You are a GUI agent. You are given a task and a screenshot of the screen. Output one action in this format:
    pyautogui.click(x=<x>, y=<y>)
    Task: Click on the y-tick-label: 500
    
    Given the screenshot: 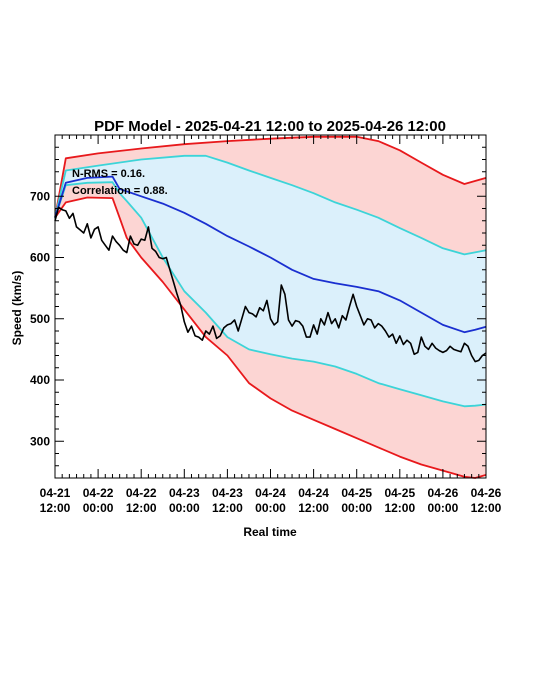 What is the action you would take?
    pyautogui.click(x=40, y=319)
    